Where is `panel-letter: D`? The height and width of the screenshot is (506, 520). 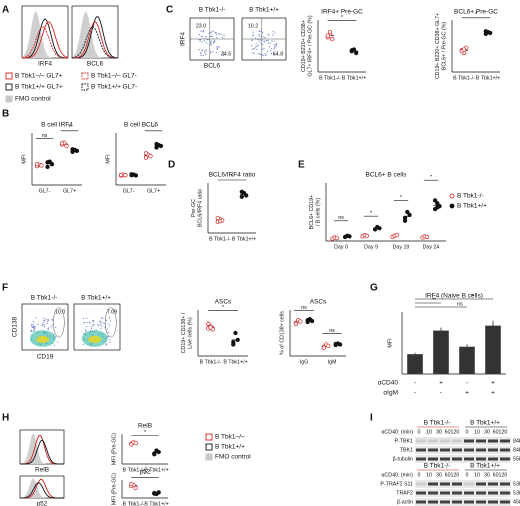 panel-letter: D is located at coordinates (171, 165).